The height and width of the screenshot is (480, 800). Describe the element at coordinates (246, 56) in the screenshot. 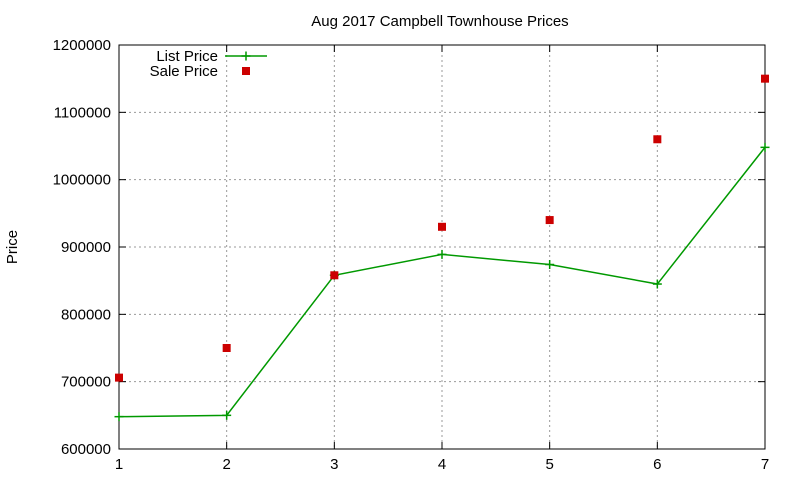

I see `legend-marker-list-price` at that location.